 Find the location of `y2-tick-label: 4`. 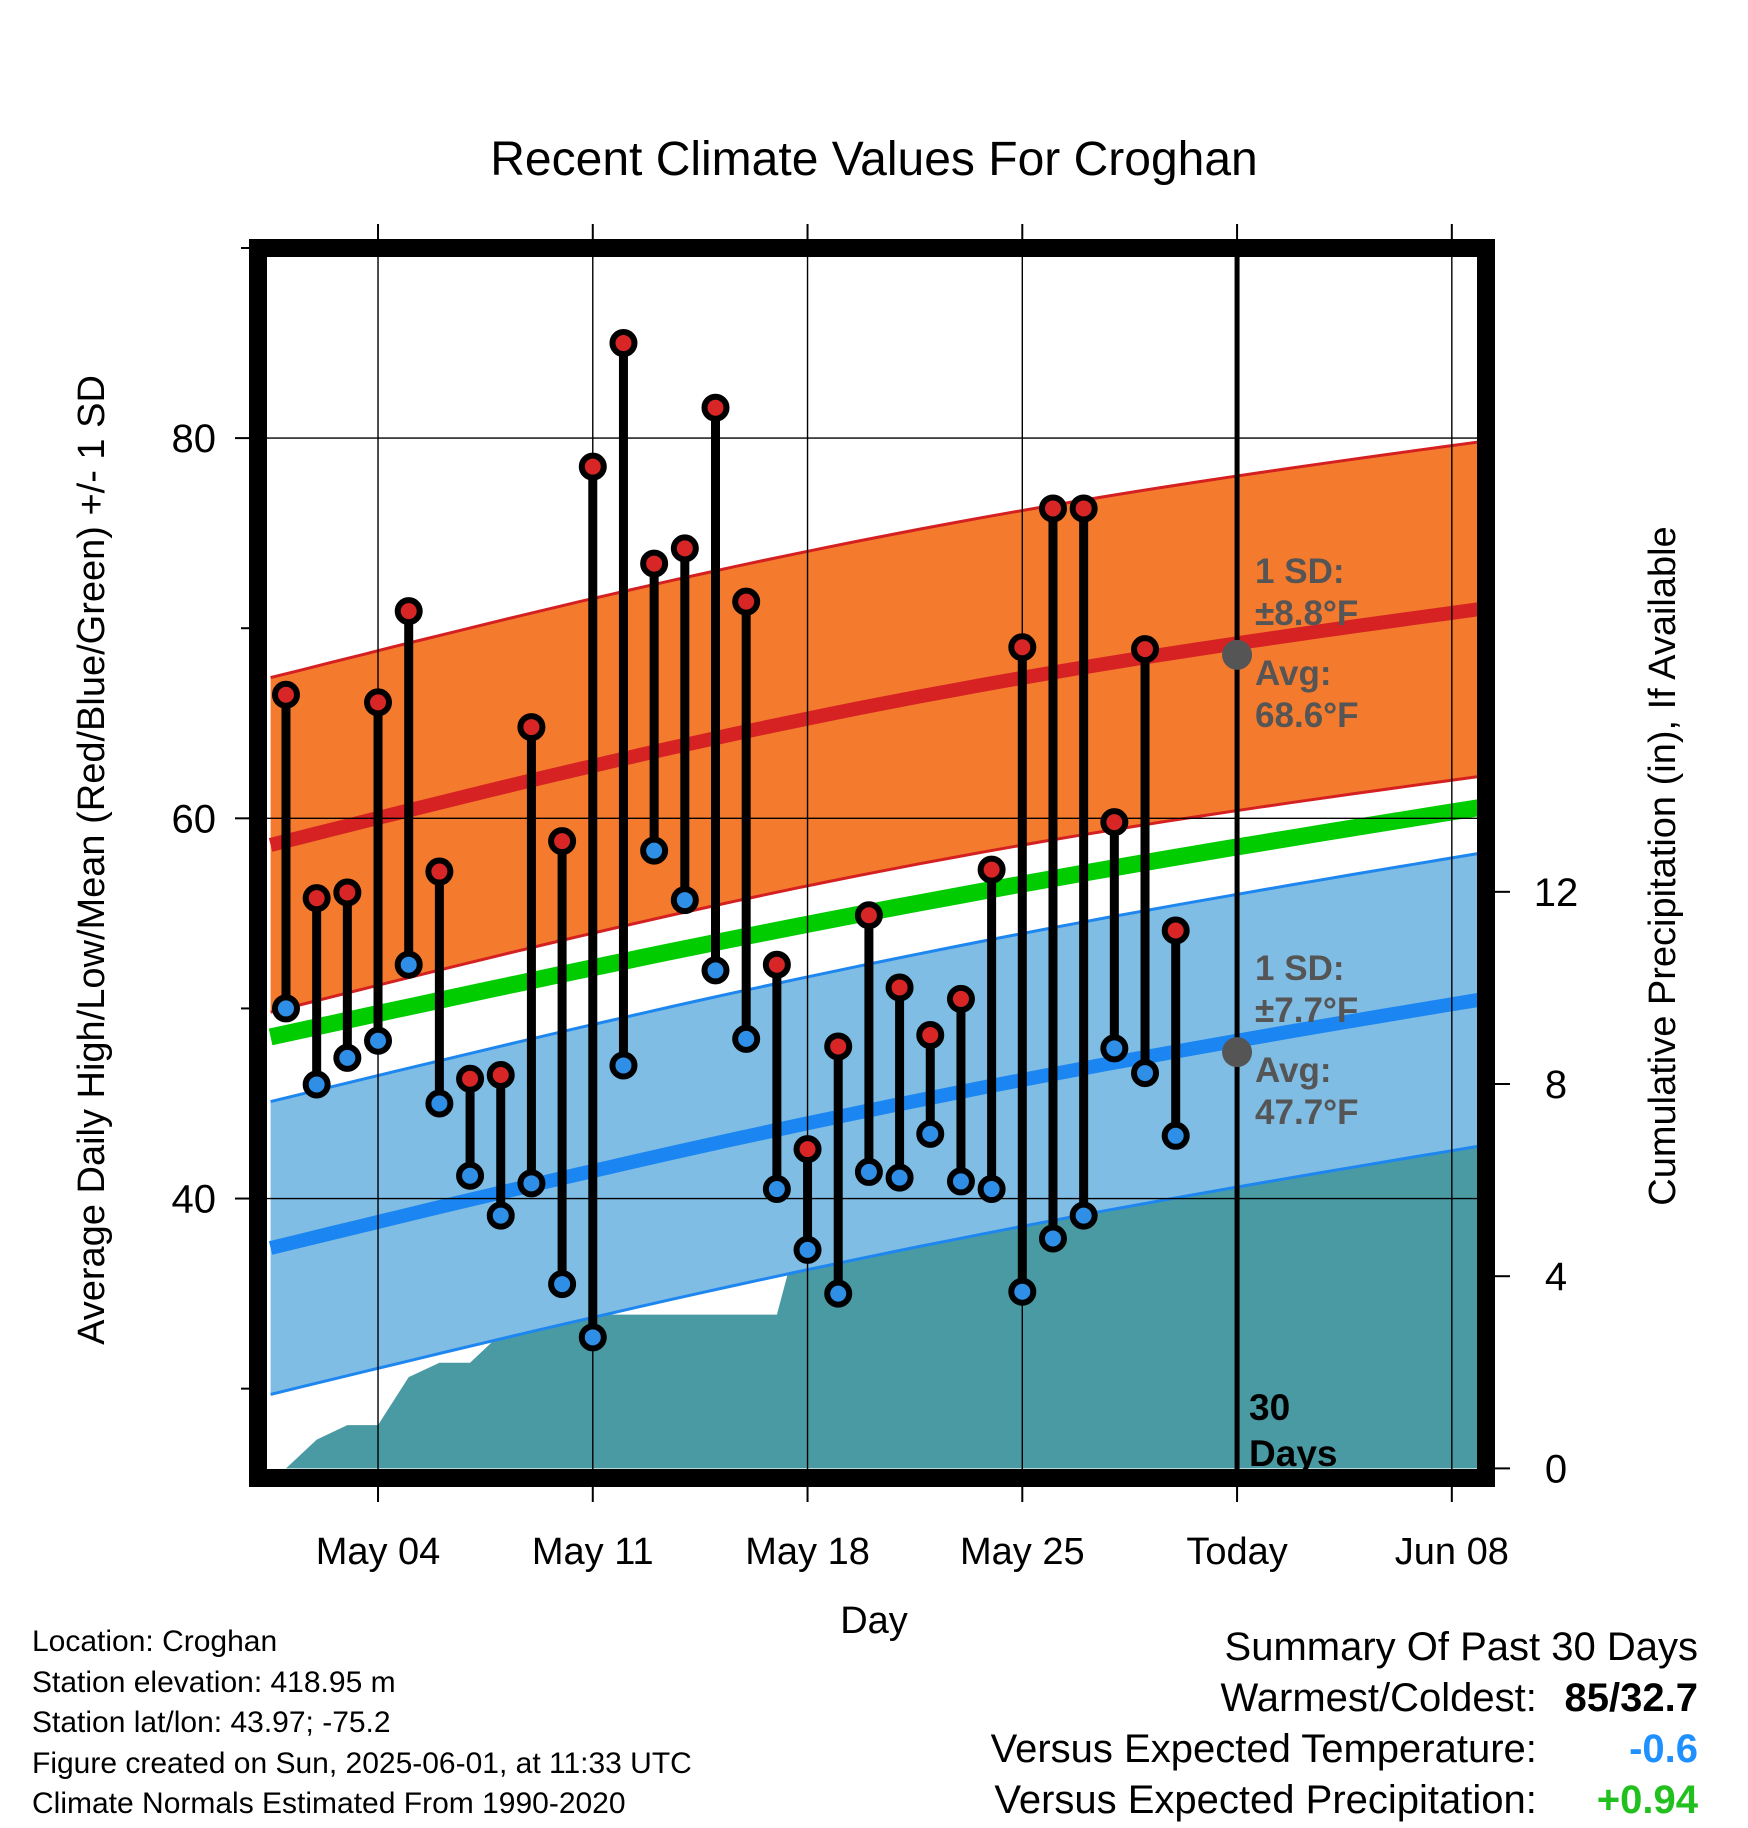

y2-tick-label: 4 is located at coordinates (1556, 1277).